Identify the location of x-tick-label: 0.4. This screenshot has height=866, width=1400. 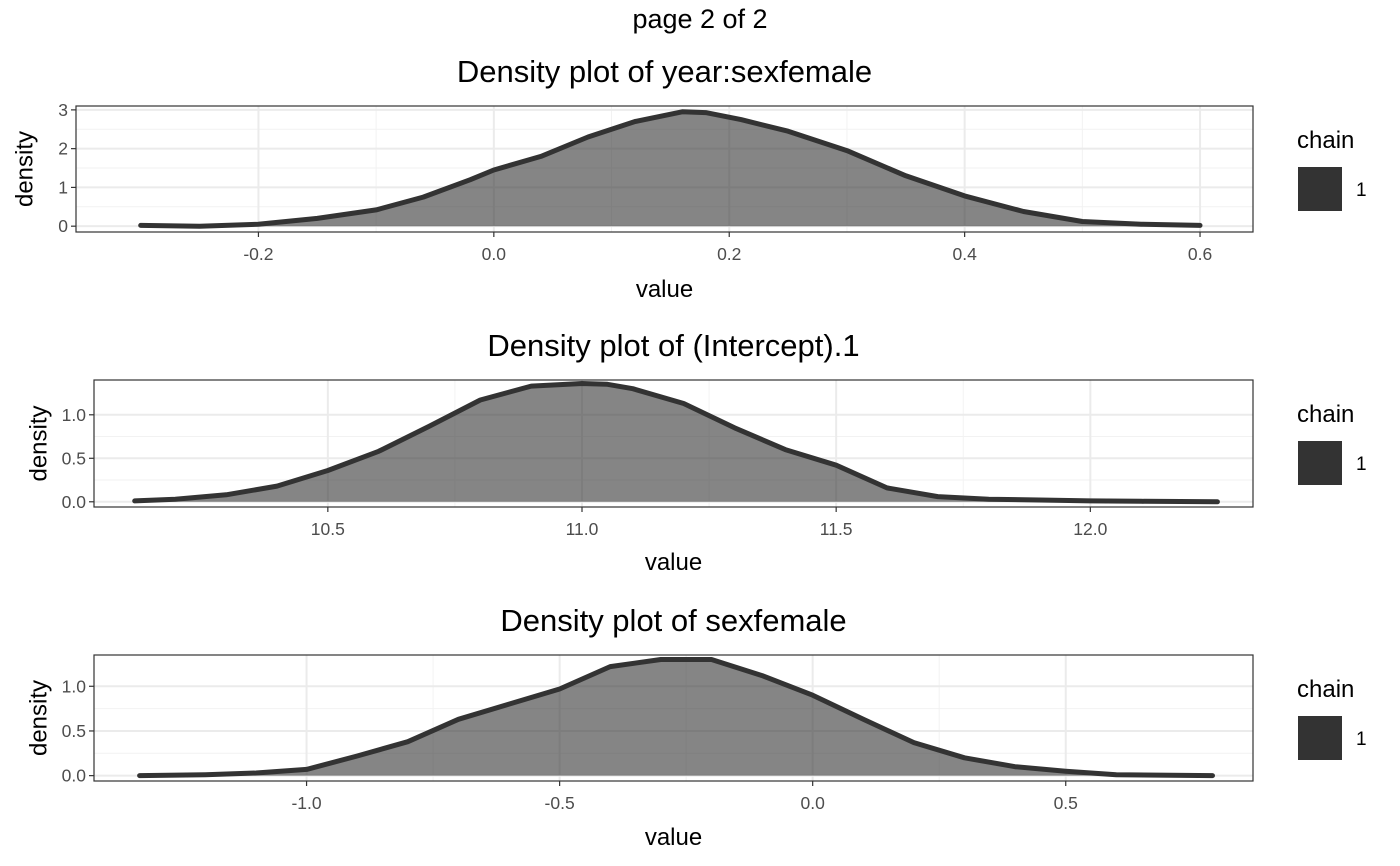
(964, 254).